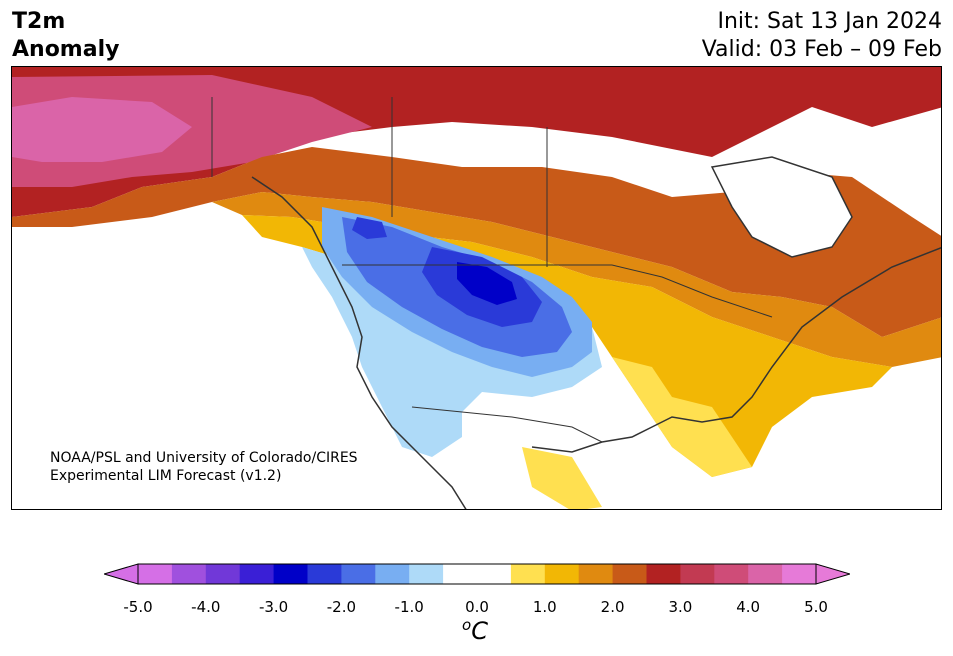 Image resolution: width=953 pixels, height=656 pixels. I want to click on colorbar-tick-label: 0.0, so click(477, 607).